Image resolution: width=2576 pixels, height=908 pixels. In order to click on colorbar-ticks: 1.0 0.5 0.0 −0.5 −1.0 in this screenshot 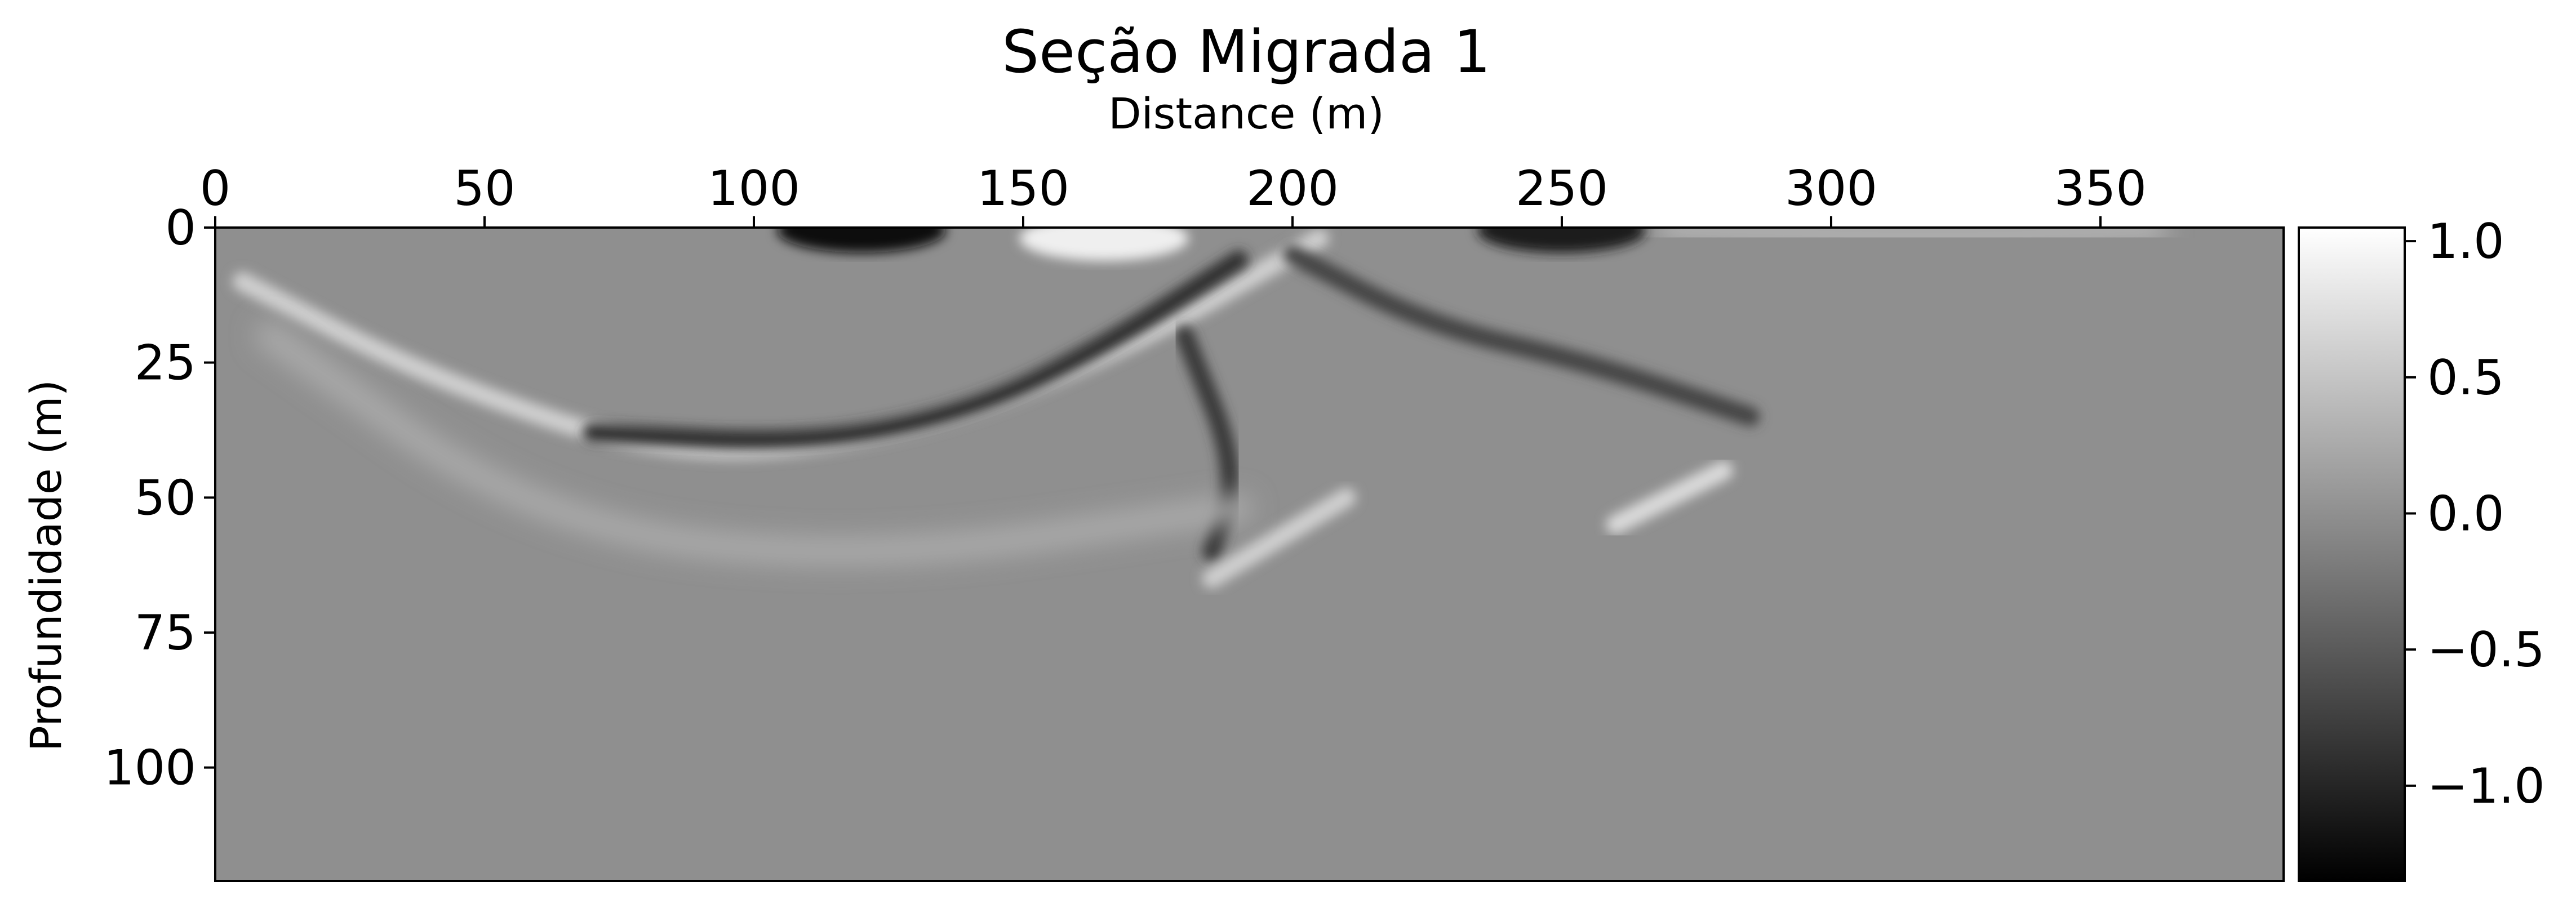, I will do `click(2475, 513)`.